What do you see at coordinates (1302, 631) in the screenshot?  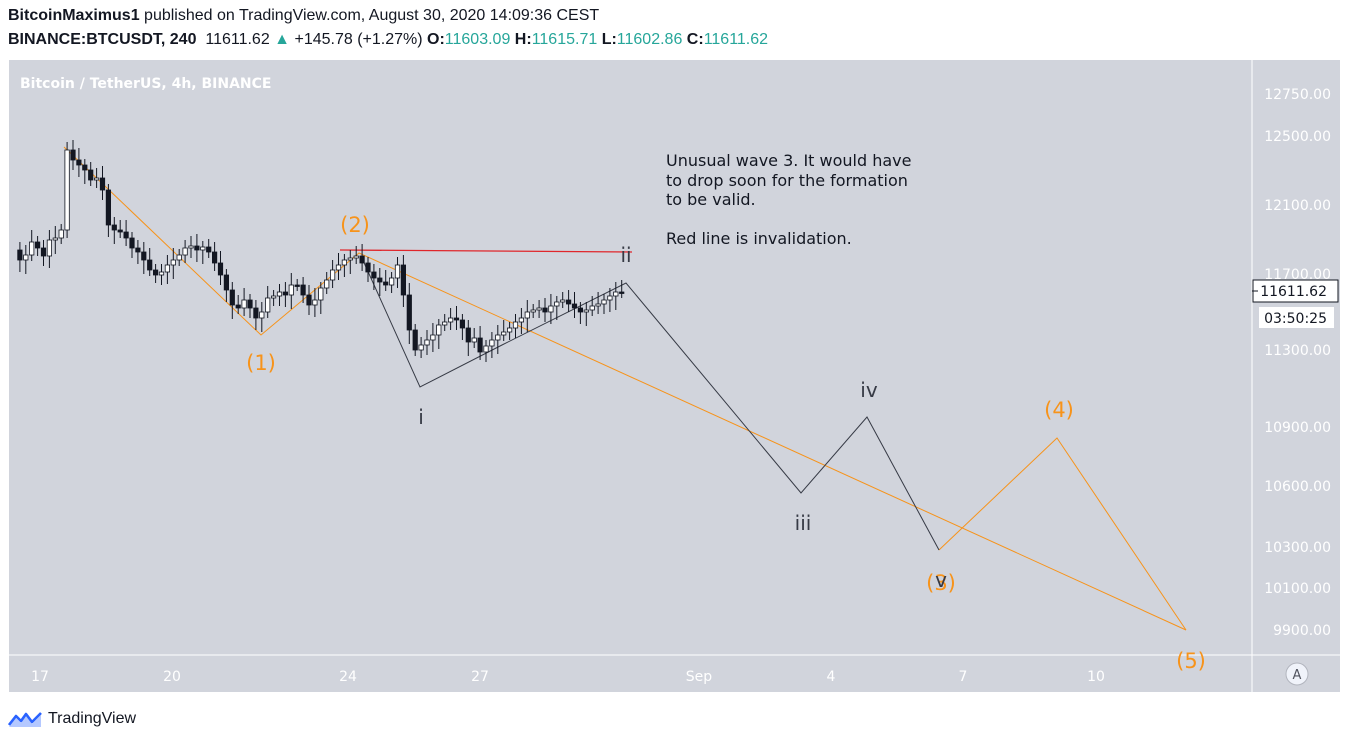 I see `y-tick-label: 9900.00` at bounding box center [1302, 631].